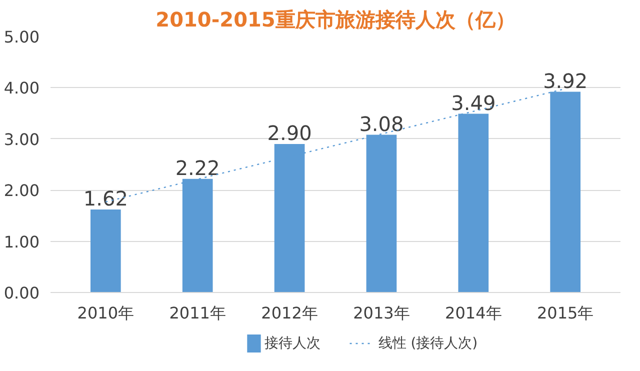 This screenshot has width=640, height=371. Describe the element at coordinates (105, 198) in the screenshot. I see `data-label: 1.62` at that location.